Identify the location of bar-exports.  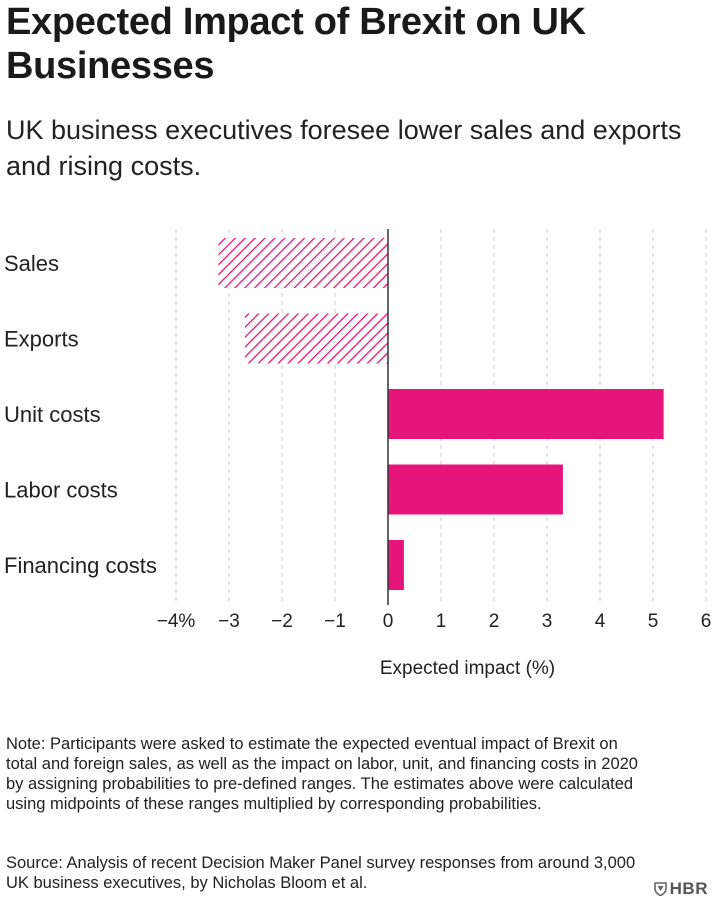
(316, 338).